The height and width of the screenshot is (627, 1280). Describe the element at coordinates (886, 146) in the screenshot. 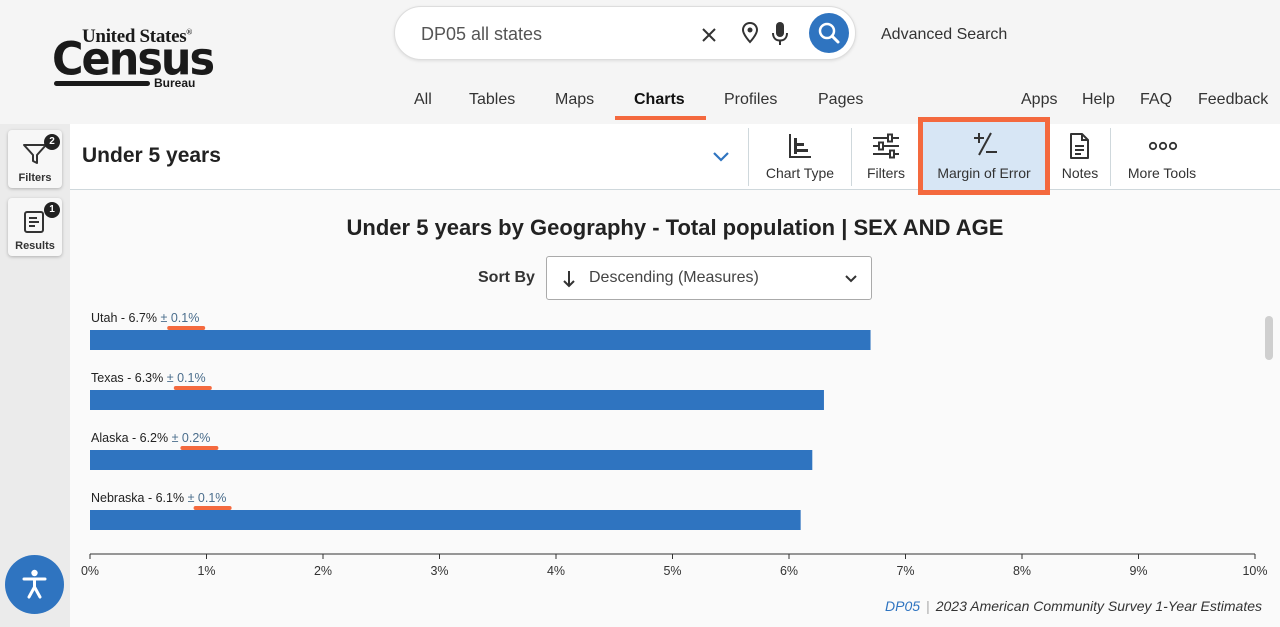

I see `sliders-icon` at that location.